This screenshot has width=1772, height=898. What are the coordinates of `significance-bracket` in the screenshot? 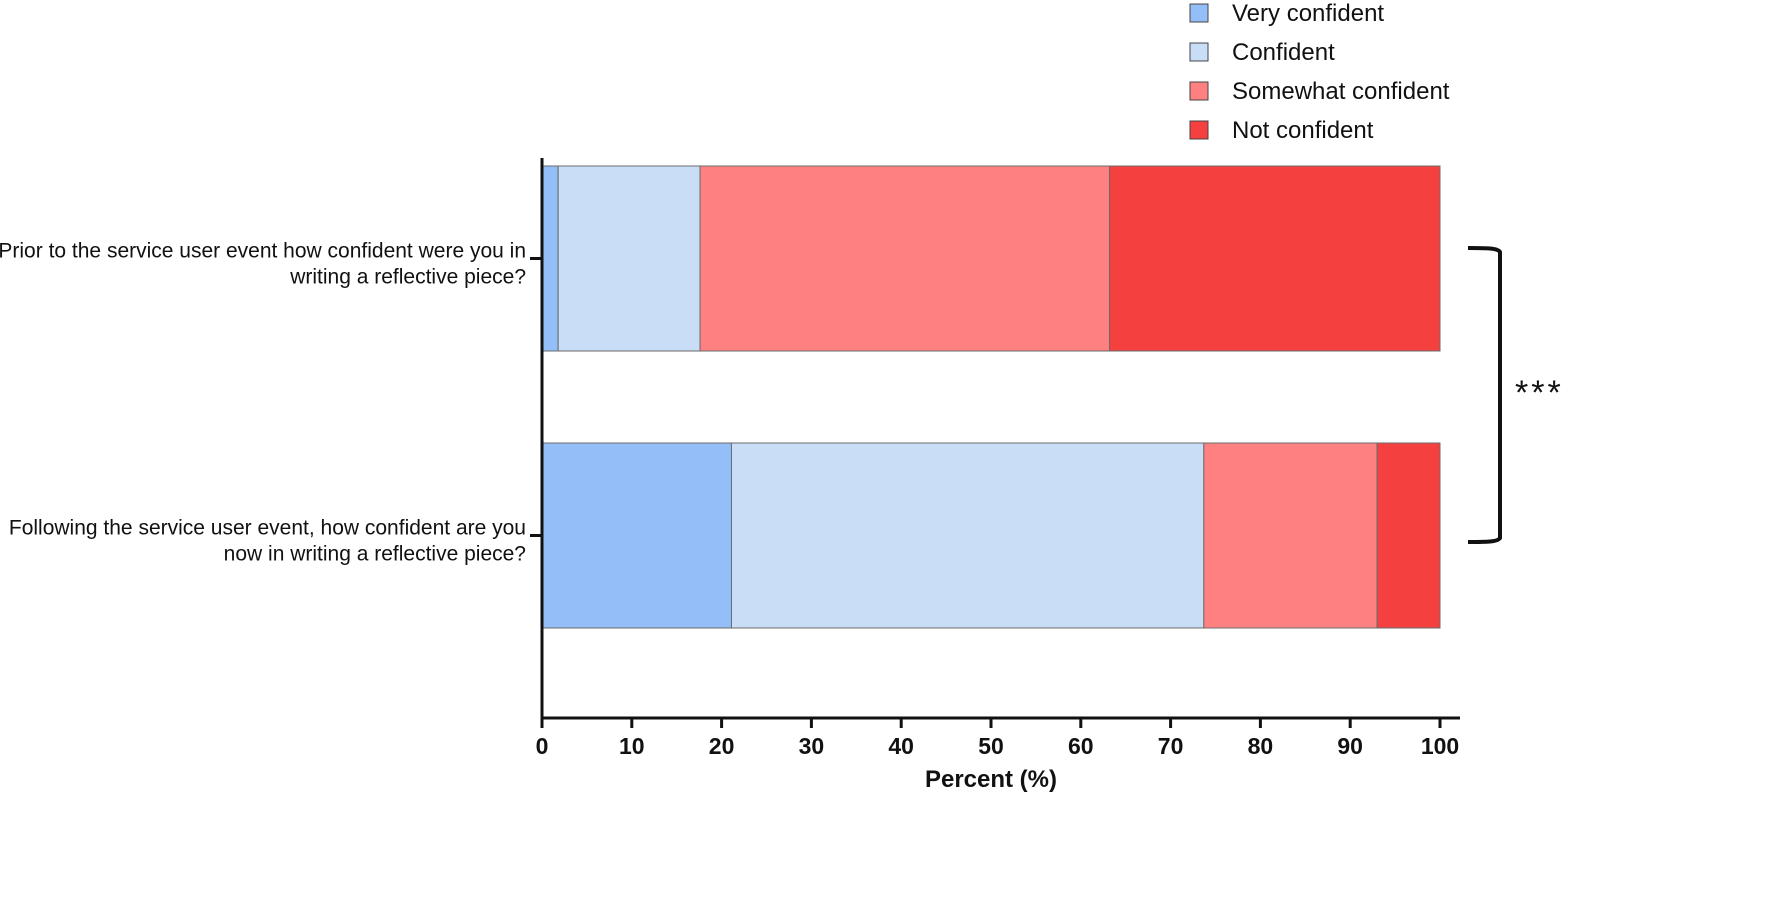 It's located at (1484, 395).